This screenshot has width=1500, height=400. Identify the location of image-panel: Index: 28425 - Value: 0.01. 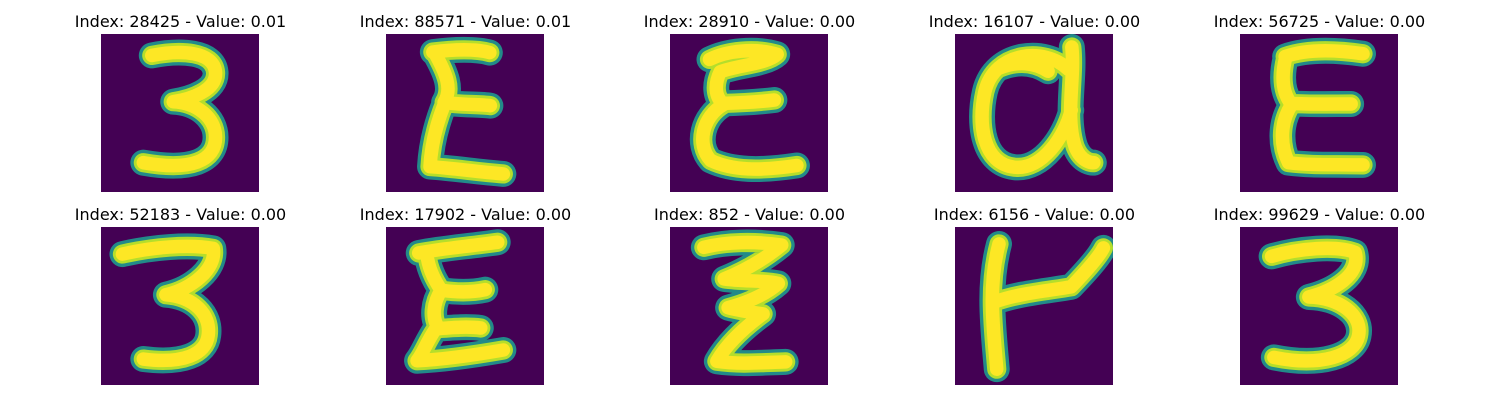
(180, 107).